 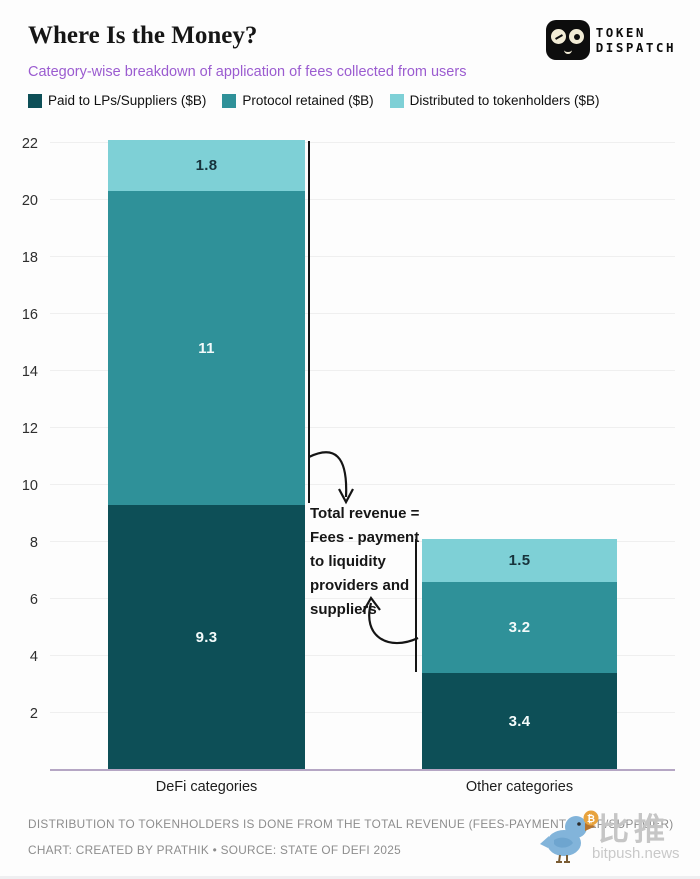 What do you see at coordinates (519, 787) in the screenshot?
I see `x-category-label: Other categories` at bounding box center [519, 787].